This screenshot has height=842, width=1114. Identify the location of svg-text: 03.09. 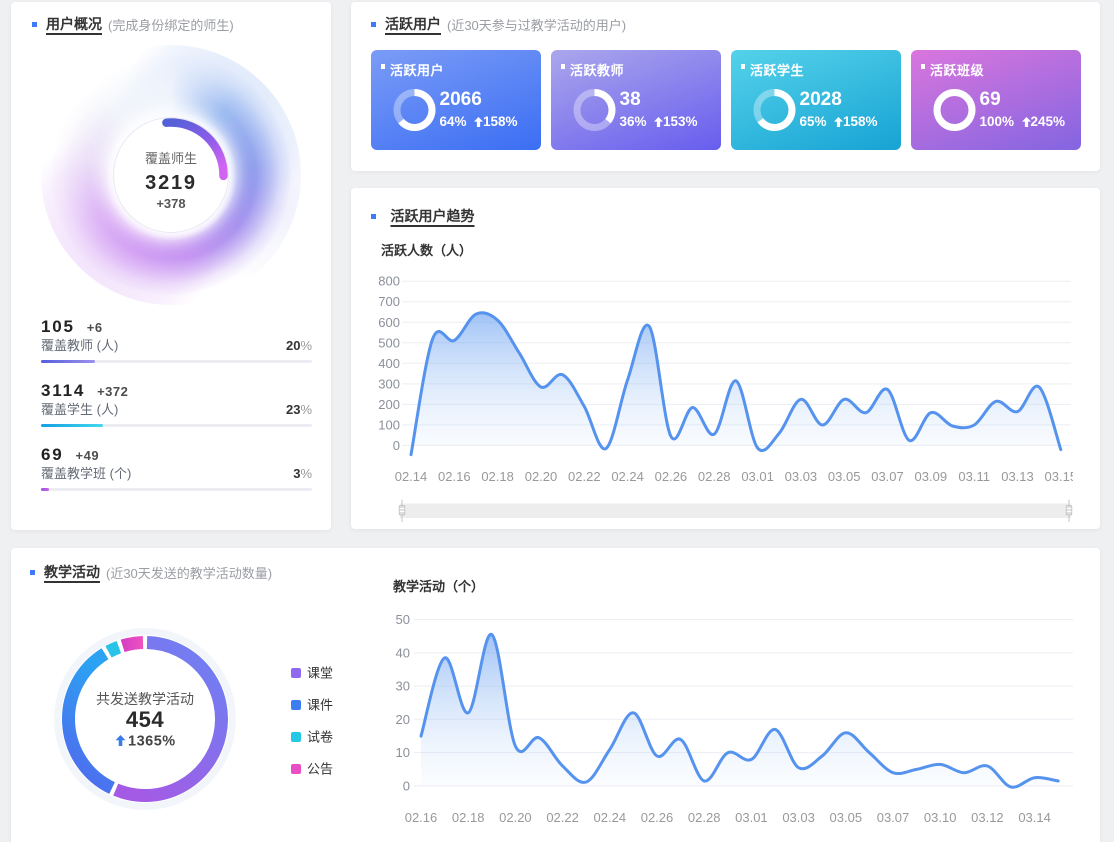
(931, 476).